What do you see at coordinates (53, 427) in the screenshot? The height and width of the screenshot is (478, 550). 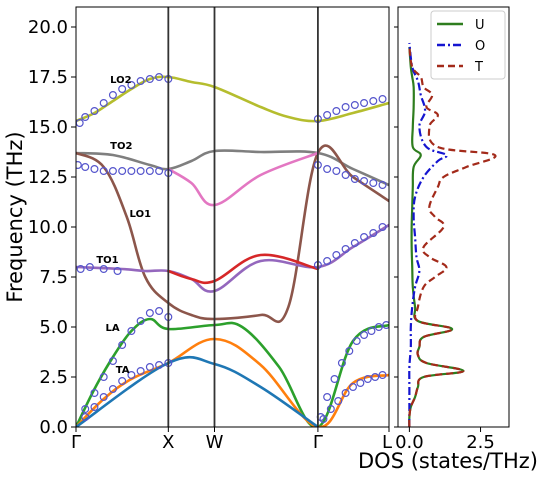 I see `y-tick-label: 0.0` at bounding box center [53, 427].